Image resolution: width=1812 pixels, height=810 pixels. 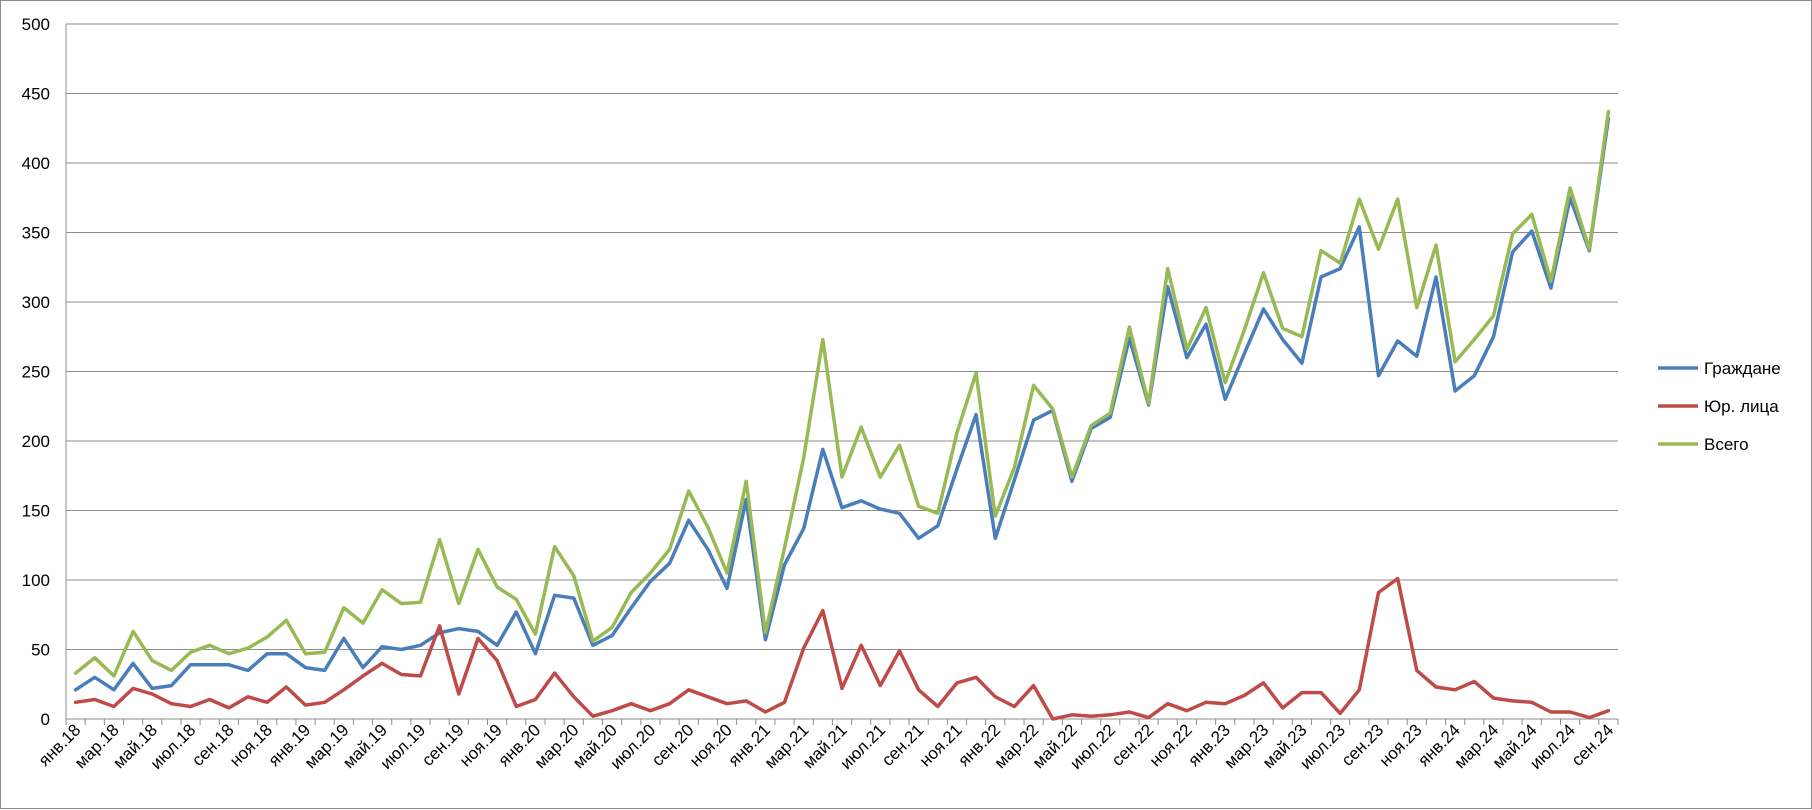 What do you see at coordinates (1592, 744) in the screenshot?
I see `x-tick-label: сен.24` at bounding box center [1592, 744].